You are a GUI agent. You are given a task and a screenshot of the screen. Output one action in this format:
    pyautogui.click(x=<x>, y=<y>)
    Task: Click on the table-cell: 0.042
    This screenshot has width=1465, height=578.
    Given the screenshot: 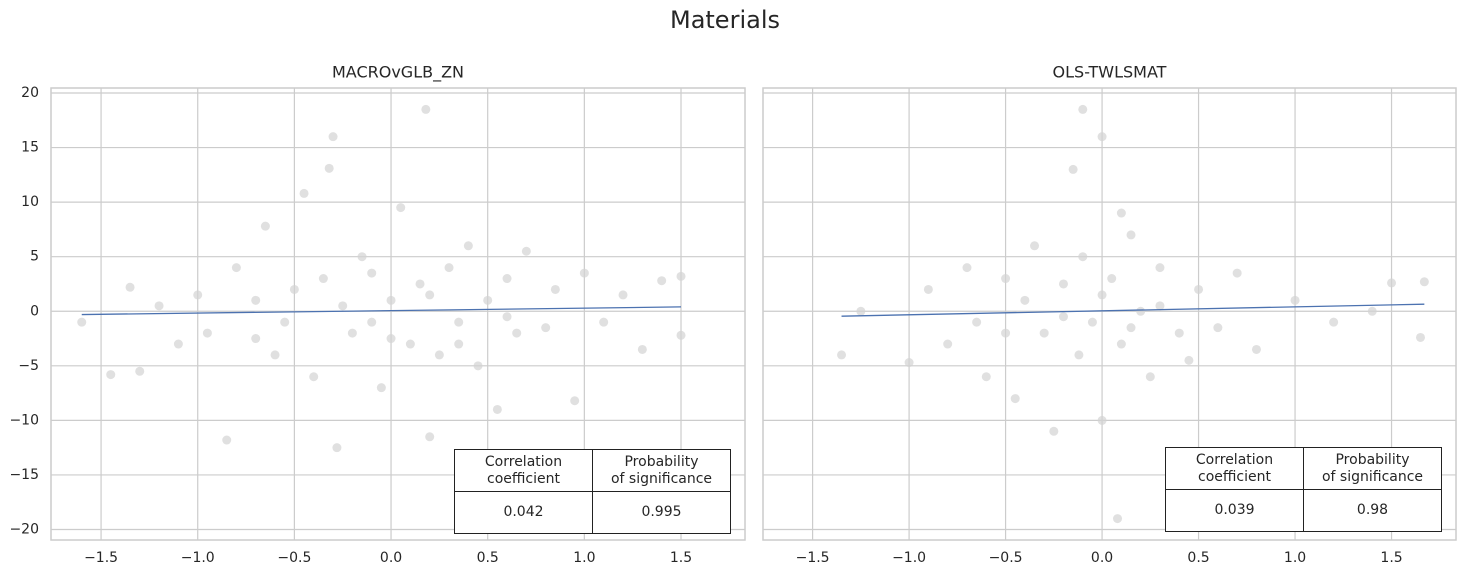 What is the action you would take?
    pyautogui.click(x=523, y=512)
    